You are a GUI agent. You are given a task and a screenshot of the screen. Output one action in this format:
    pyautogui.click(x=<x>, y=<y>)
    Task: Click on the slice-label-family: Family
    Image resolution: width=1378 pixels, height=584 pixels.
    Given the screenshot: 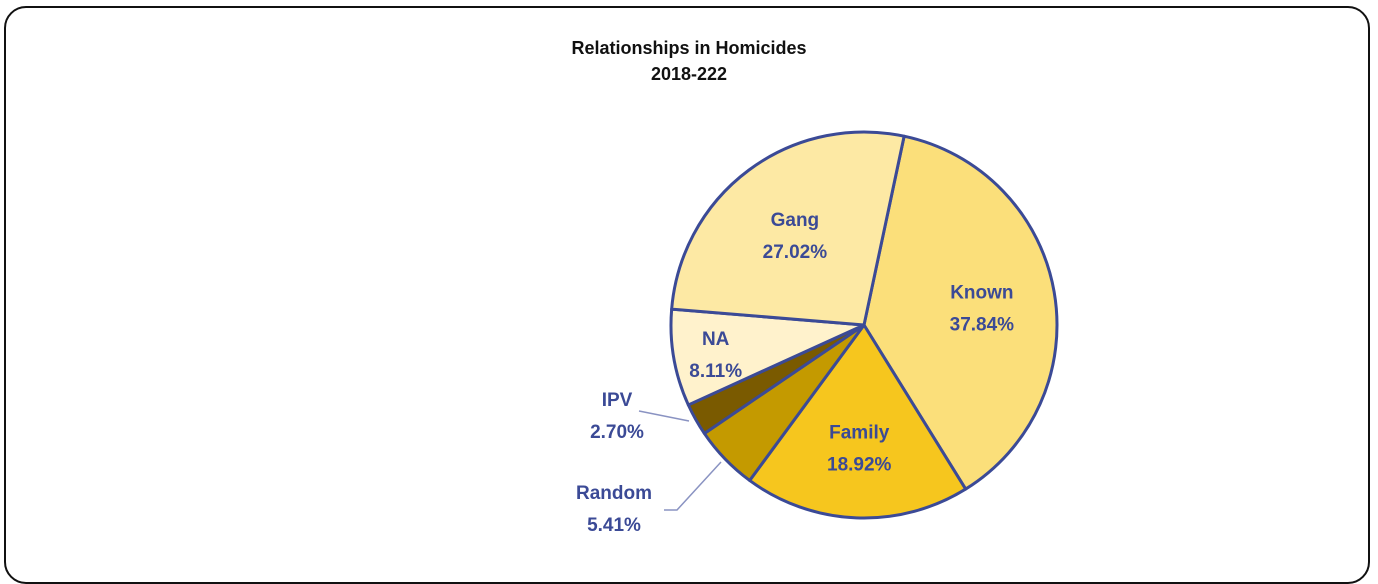 What is the action you would take?
    pyautogui.click(x=859, y=433)
    